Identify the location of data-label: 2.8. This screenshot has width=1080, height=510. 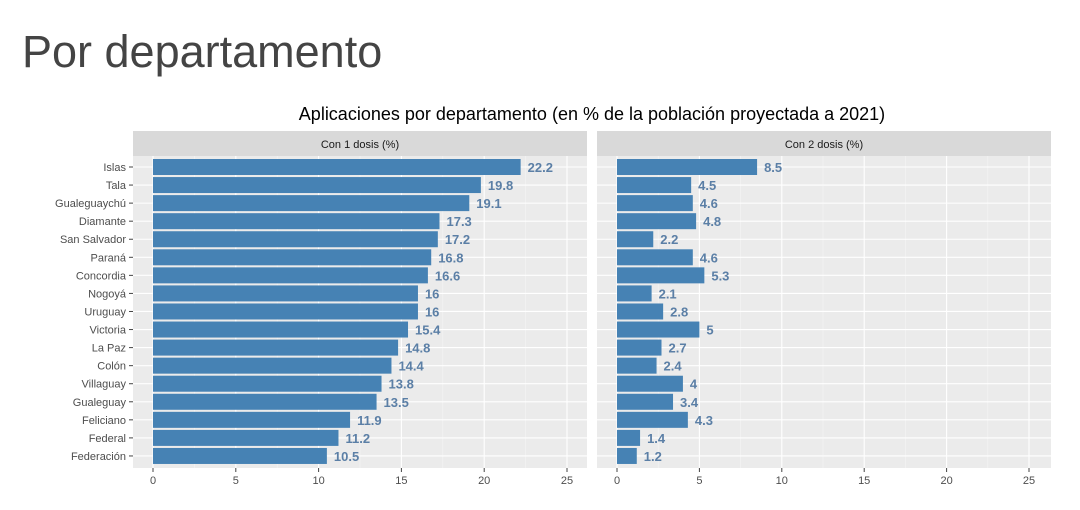
(679, 311).